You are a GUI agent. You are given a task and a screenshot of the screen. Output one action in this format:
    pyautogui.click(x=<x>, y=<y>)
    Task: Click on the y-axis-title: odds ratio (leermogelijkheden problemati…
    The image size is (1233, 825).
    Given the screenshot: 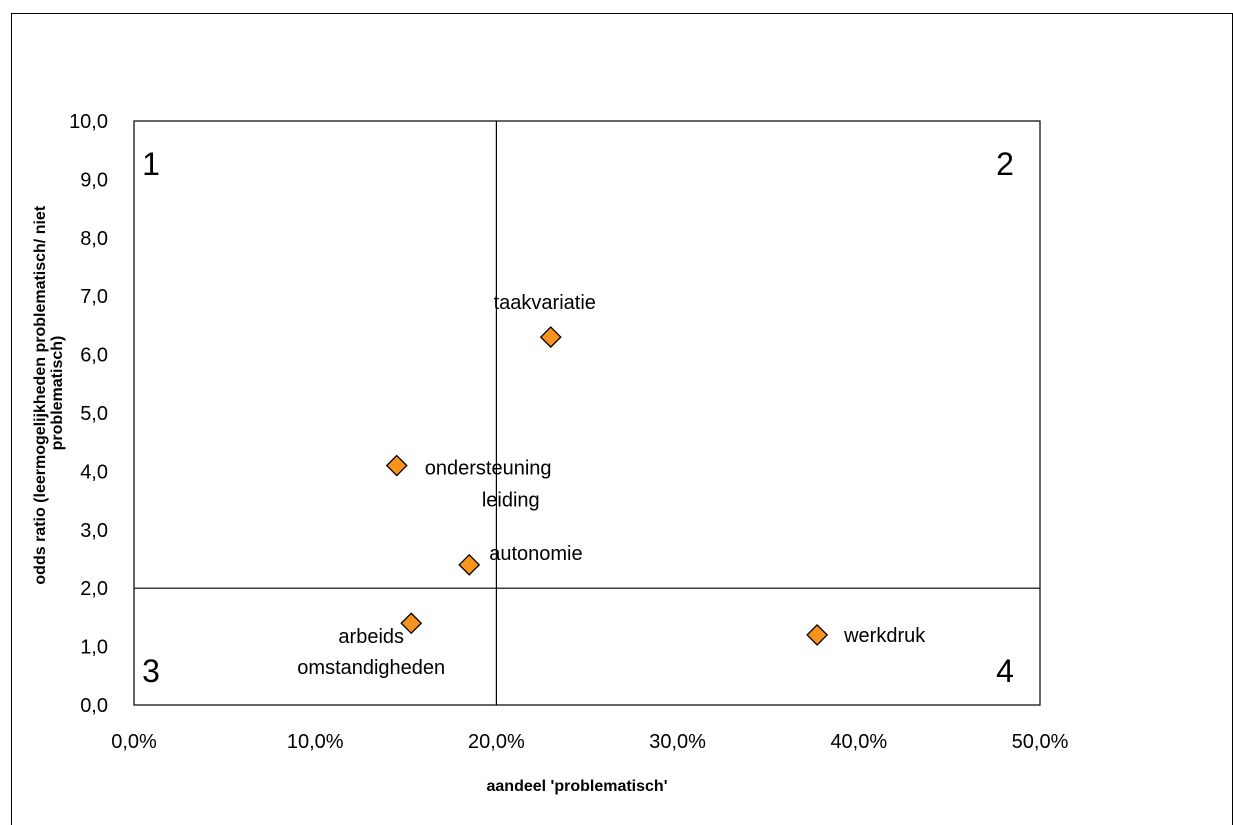 What is the action you would take?
    pyautogui.click(x=49, y=392)
    